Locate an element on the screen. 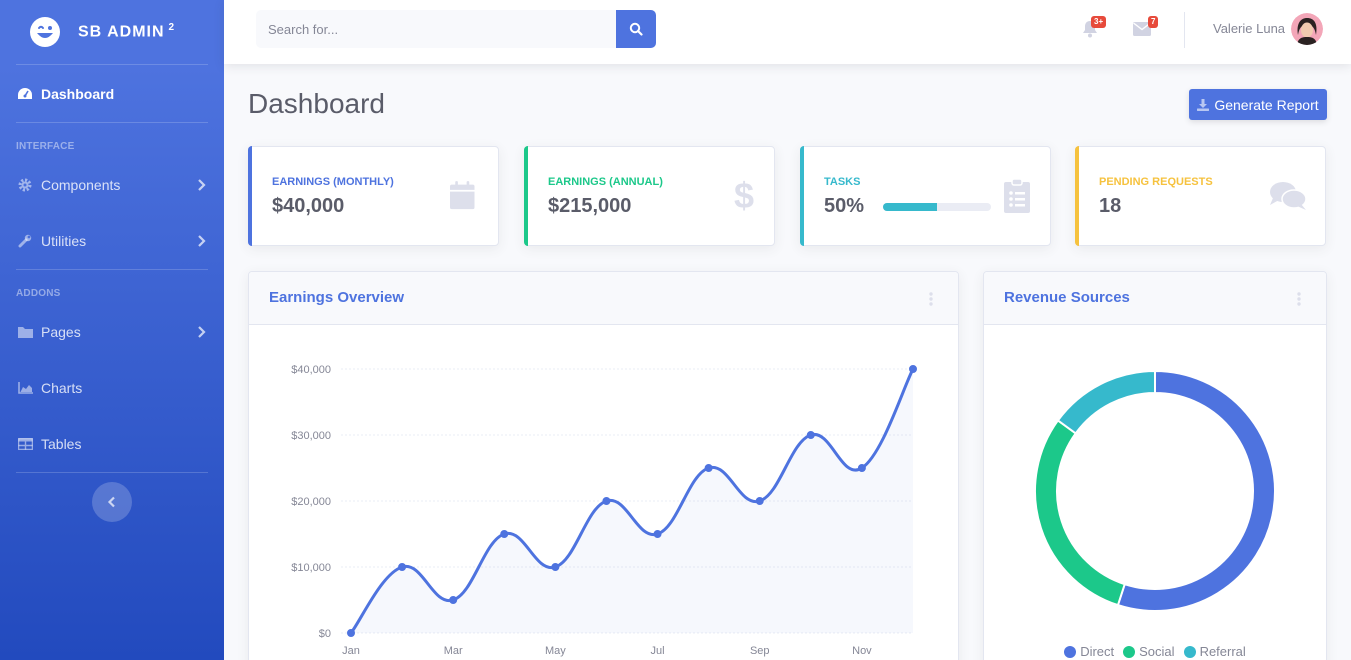  comments-icon is located at coordinates (1288, 196).